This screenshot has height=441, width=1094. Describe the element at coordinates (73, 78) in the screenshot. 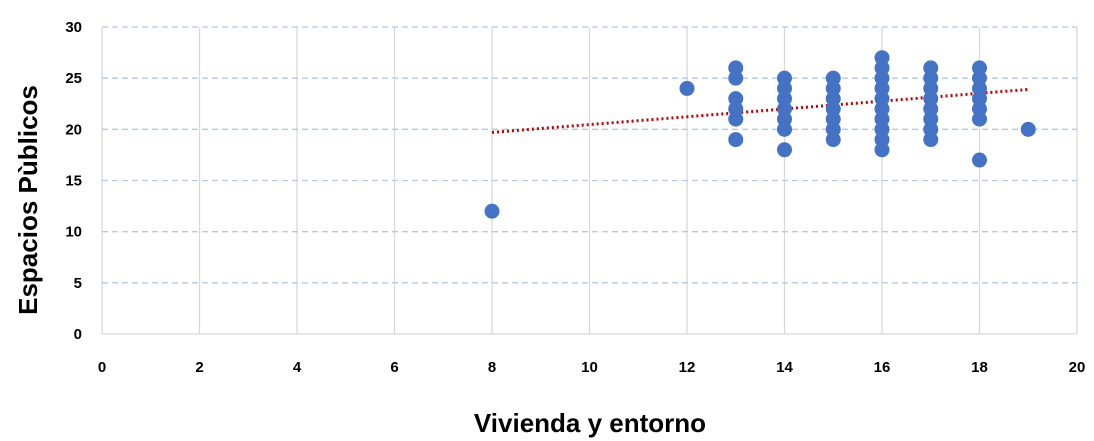

I see `y-tick-label: 25` at that location.